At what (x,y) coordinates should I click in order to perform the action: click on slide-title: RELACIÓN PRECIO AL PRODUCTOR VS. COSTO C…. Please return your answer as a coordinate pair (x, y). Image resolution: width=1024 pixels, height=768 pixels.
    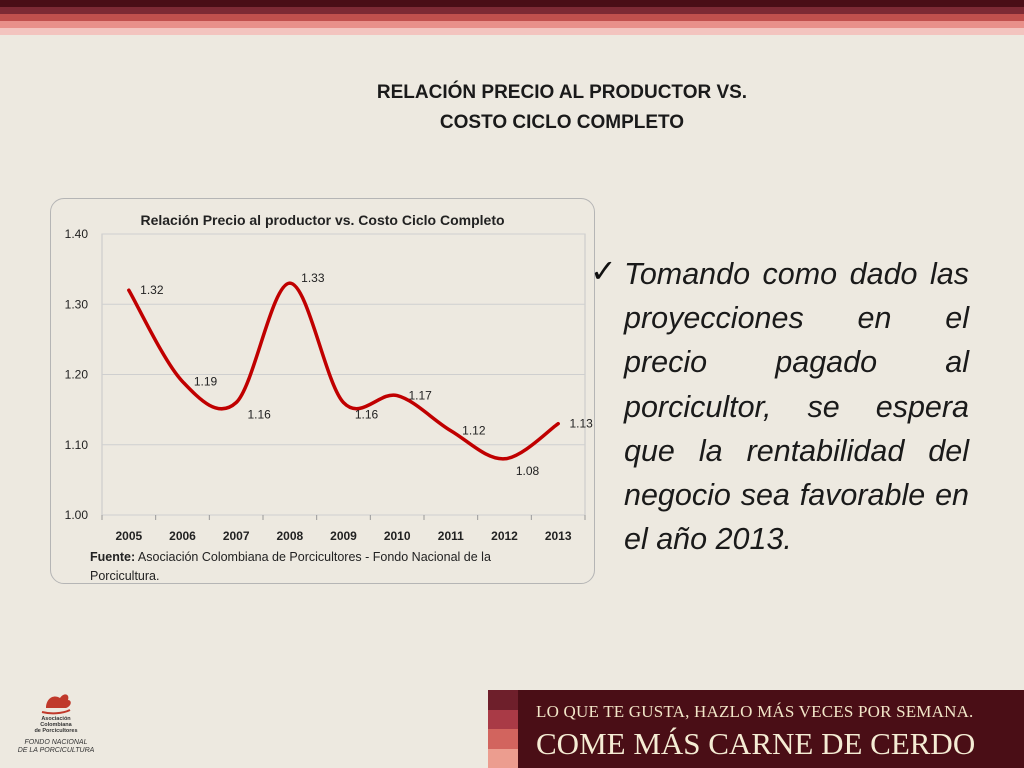
    Looking at the image, I should click on (562, 108).